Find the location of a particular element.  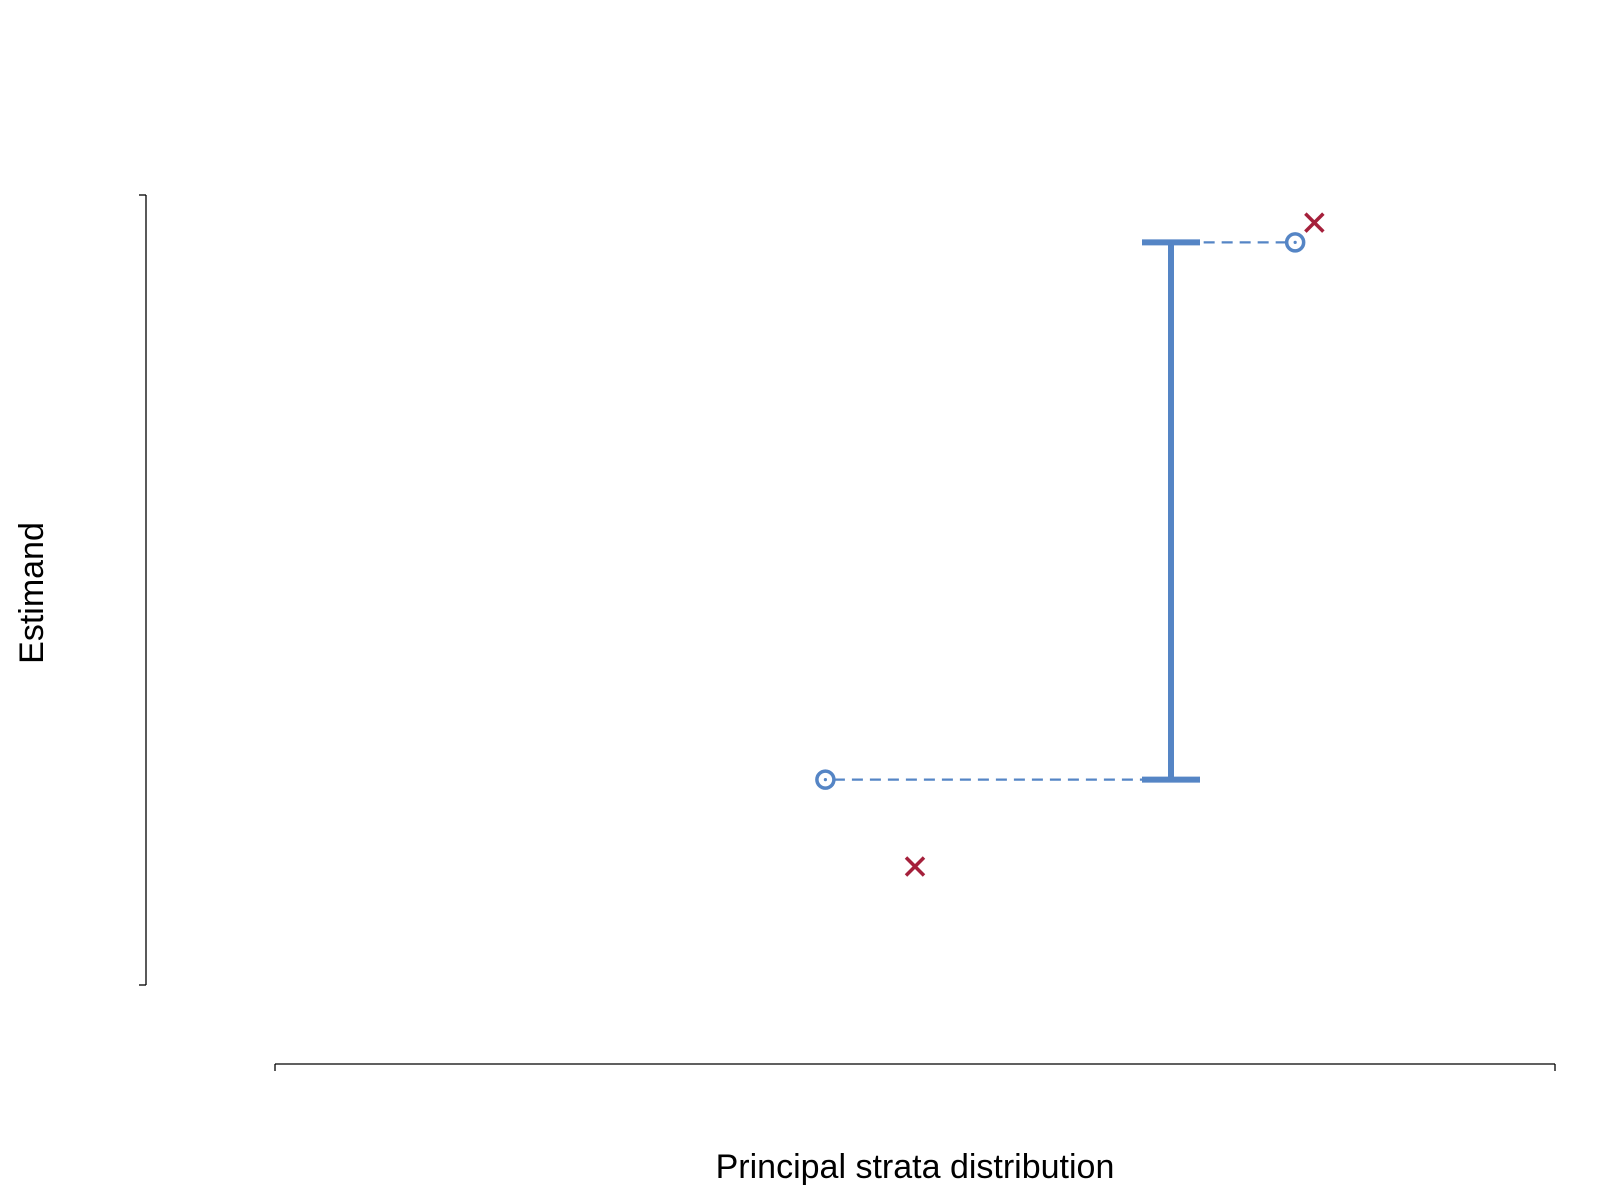

y-axis-label: Estimand is located at coordinates (32, 593).